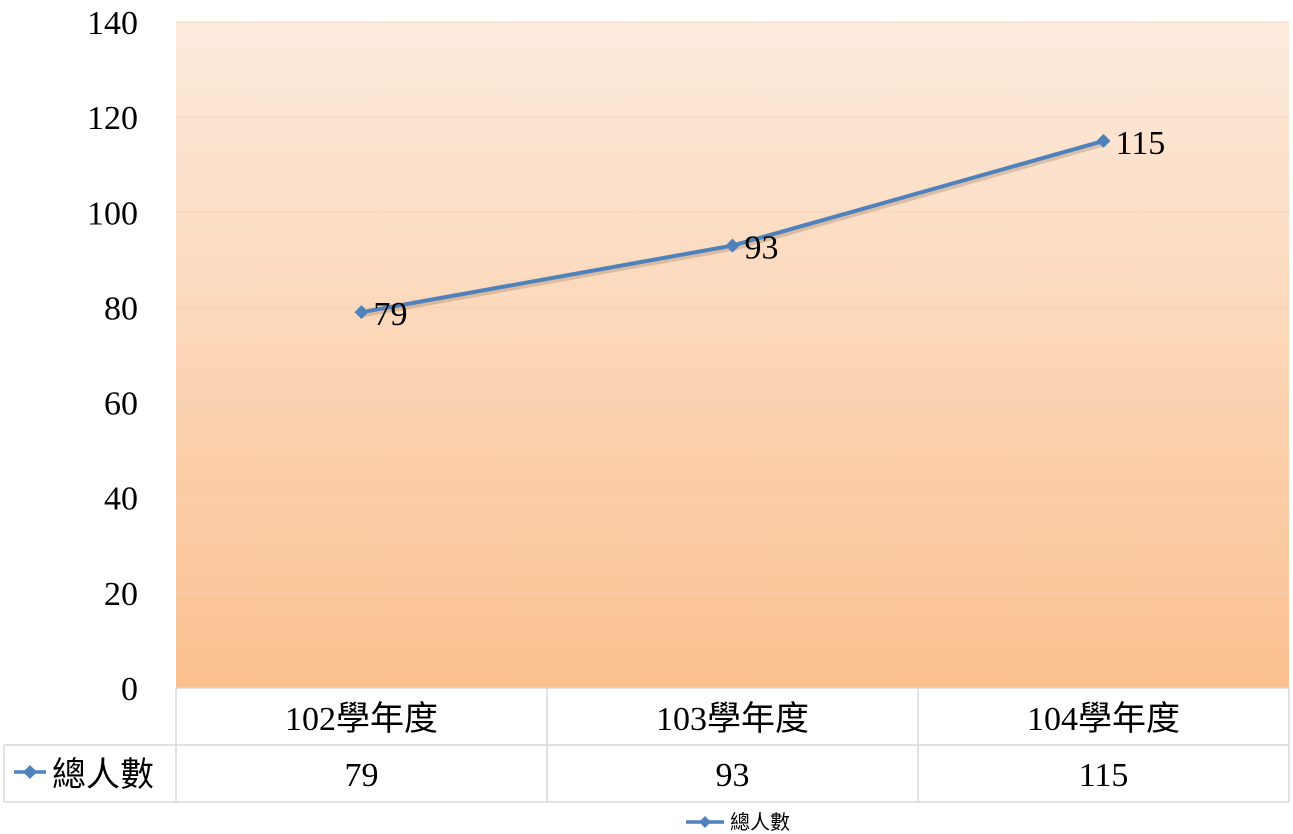 This screenshot has width=1293, height=834. What do you see at coordinates (121, 594) in the screenshot?
I see `y-tick-label: 20` at bounding box center [121, 594].